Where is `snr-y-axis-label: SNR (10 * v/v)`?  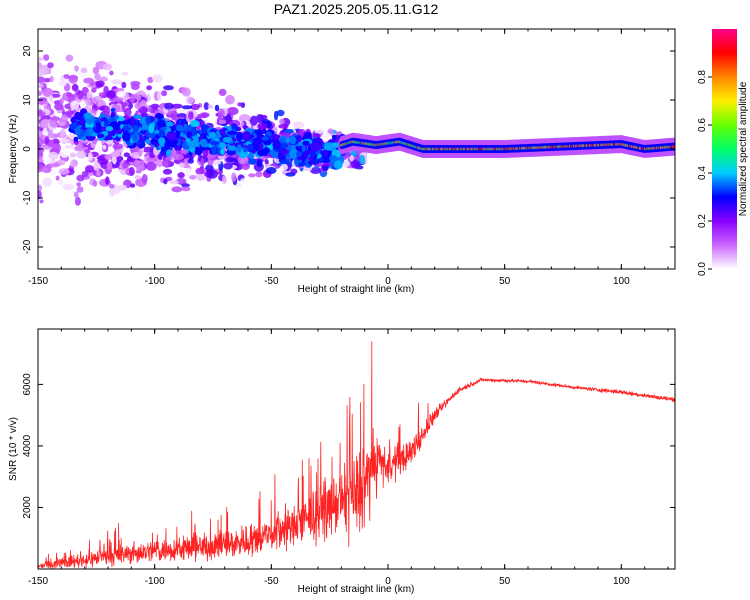
snr-y-axis-label: SNR (10 * v/v) is located at coordinates (13, 449).